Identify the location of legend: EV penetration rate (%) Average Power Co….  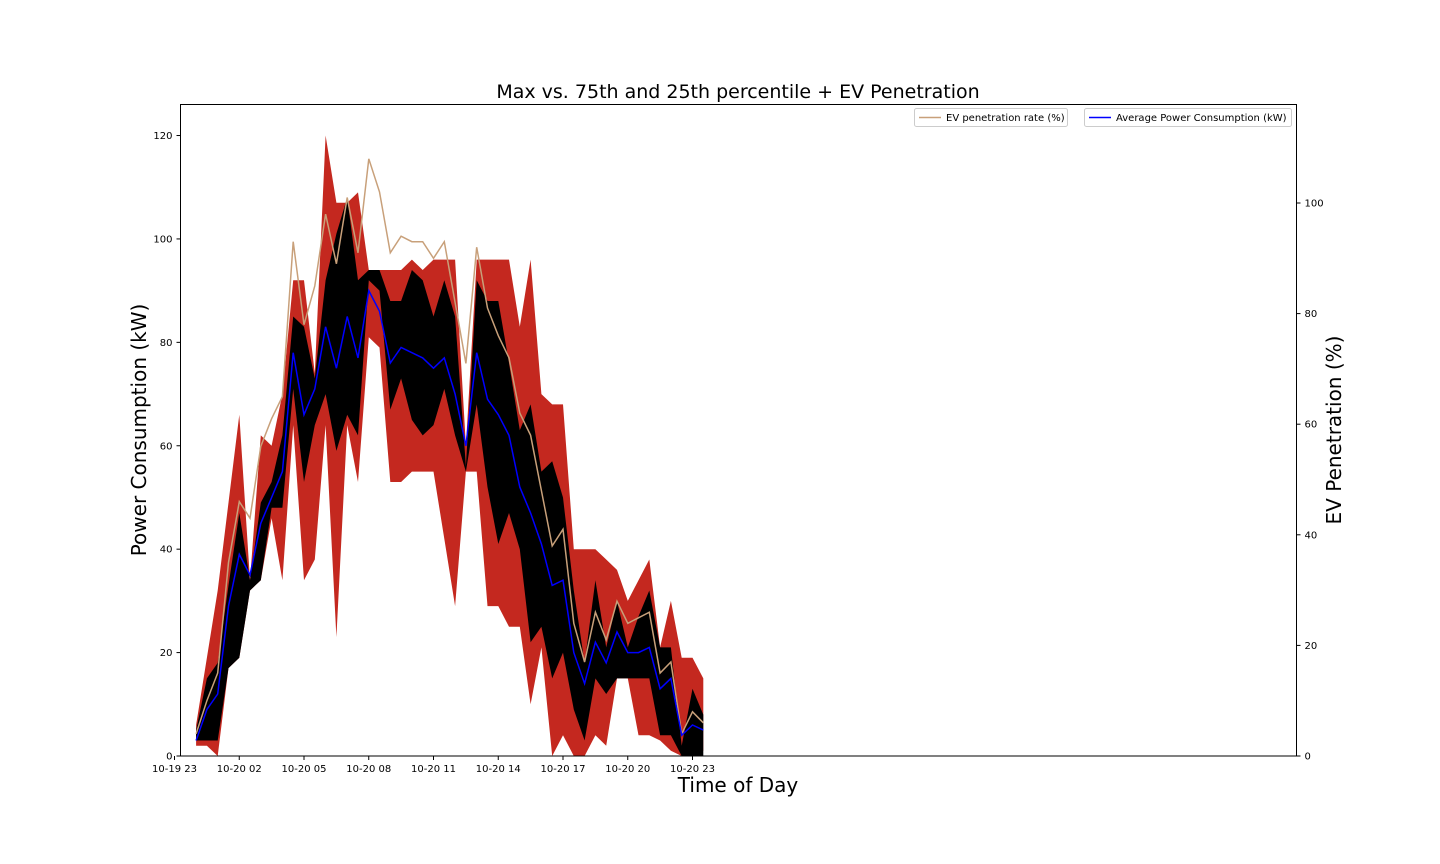
(1103, 117).